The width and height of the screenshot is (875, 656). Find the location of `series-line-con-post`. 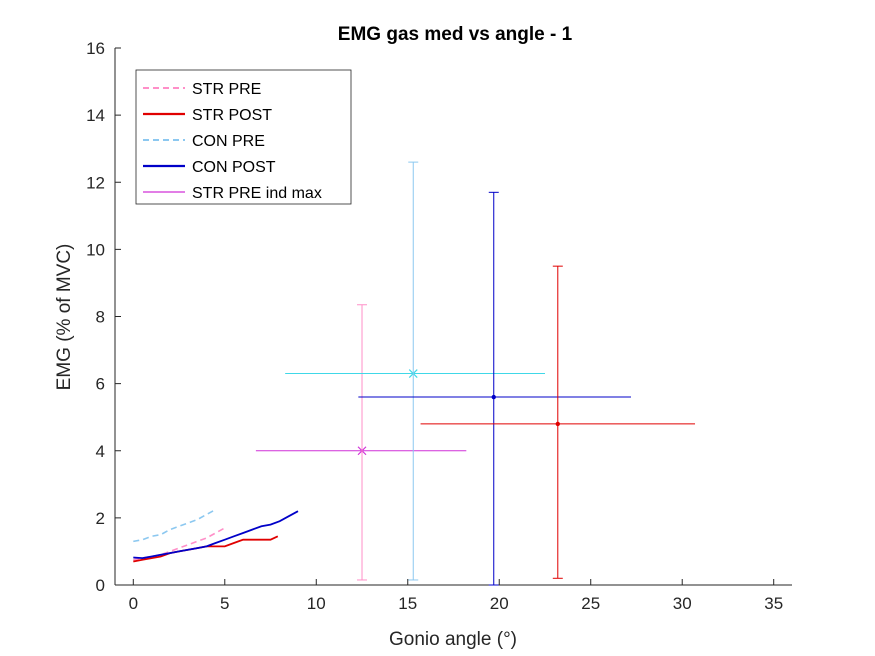

series-line-con-post is located at coordinates (216, 535).